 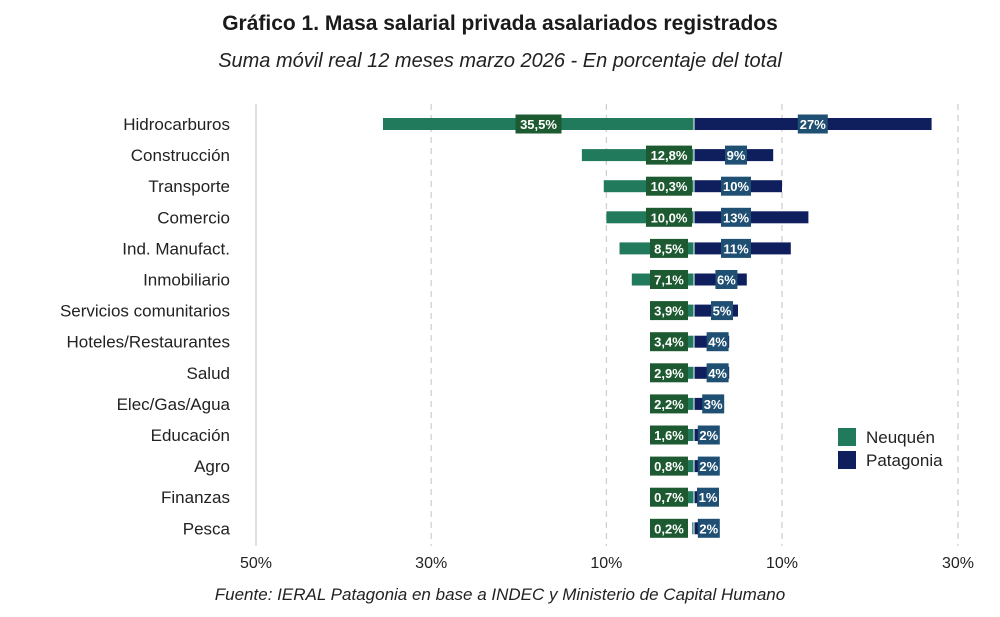 I want to click on data-label-neuquen: 2,2%, so click(x=669, y=404).